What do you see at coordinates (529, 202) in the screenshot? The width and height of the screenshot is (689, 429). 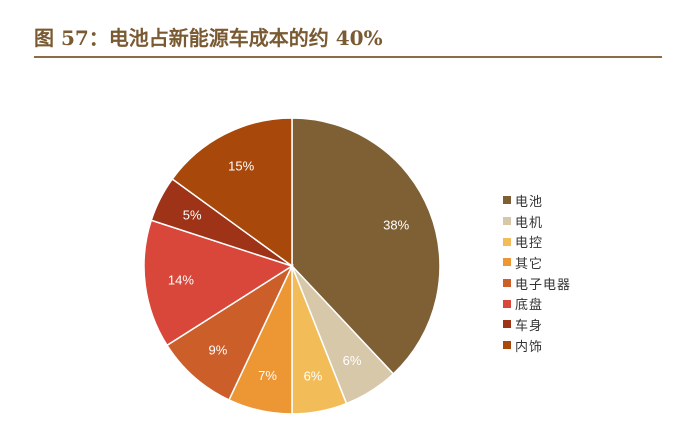 I see `legend-label: 电池` at bounding box center [529, 202].